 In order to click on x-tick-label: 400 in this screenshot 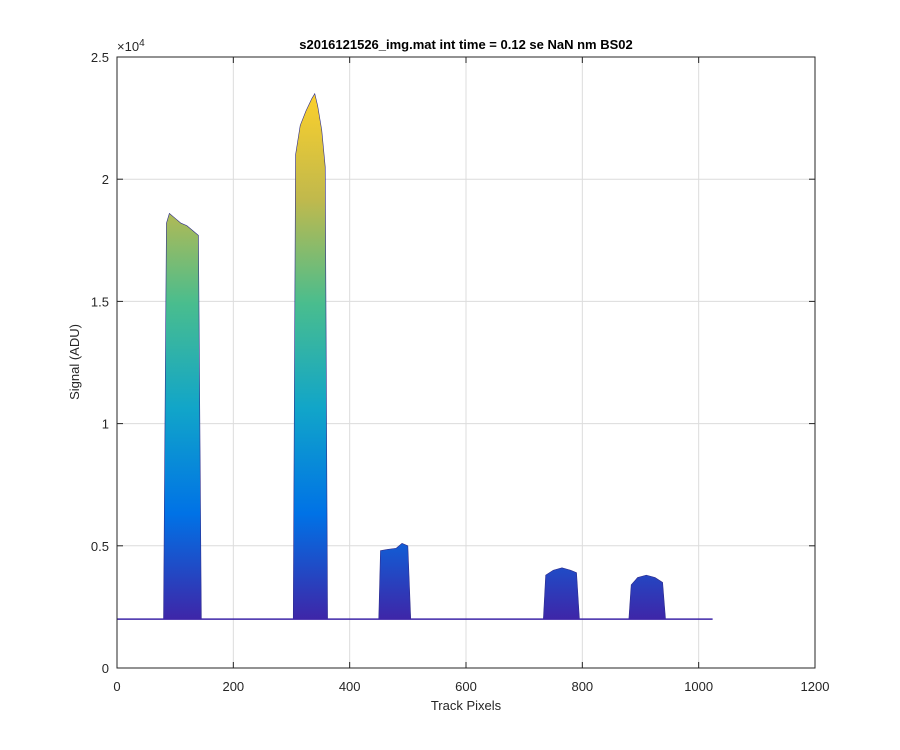, I will do `click(350, 686)`.